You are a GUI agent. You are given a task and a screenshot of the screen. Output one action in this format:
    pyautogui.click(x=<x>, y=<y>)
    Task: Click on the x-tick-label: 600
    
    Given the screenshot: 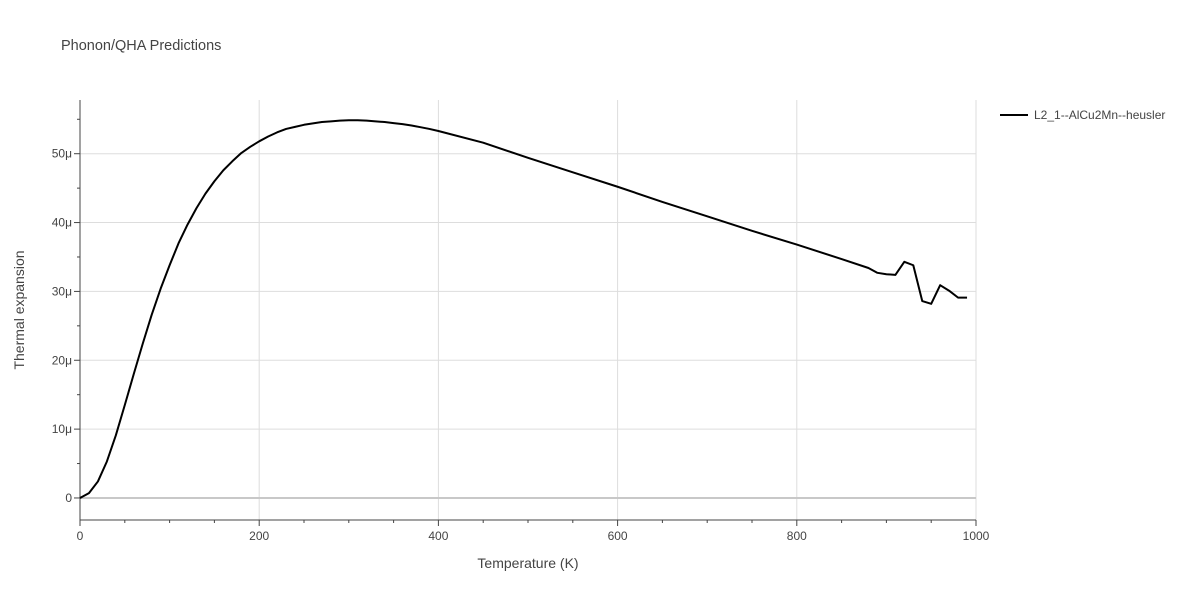 What is the action you would take?
    pyautogui.click(x=618, y=536)
    